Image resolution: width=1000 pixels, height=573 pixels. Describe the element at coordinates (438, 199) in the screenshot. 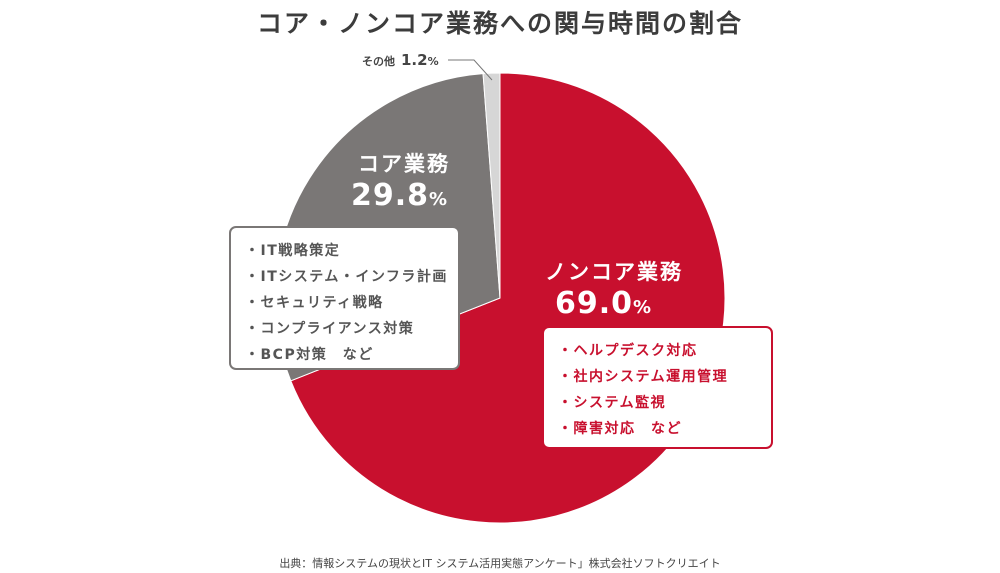

I see `slice-unit-core: %` at that location.